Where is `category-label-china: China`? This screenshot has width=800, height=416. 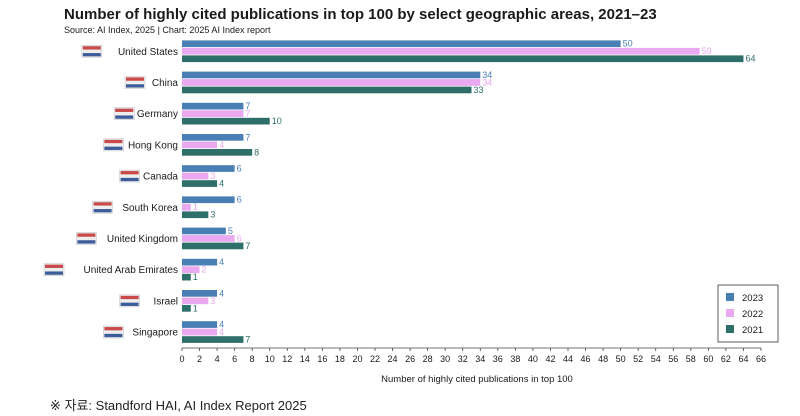 category-label-china: China is located at coordinates (165, 83).